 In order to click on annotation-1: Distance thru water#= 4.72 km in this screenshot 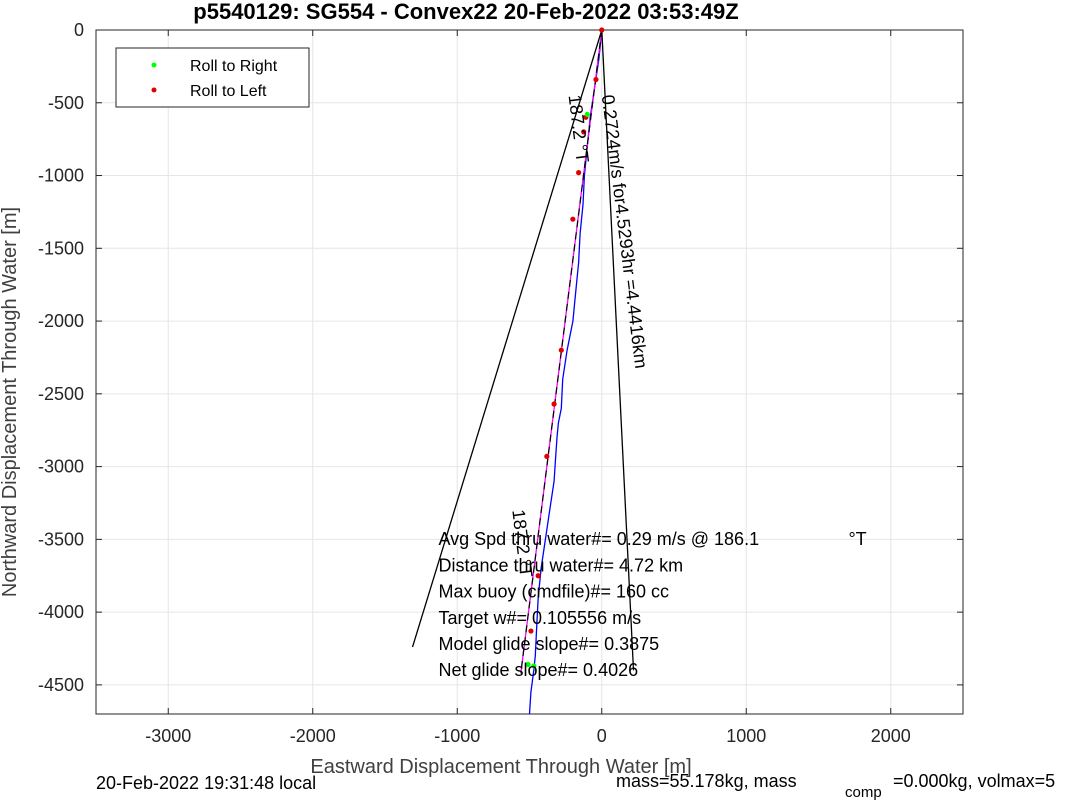, I will do `click(560, 565)`.